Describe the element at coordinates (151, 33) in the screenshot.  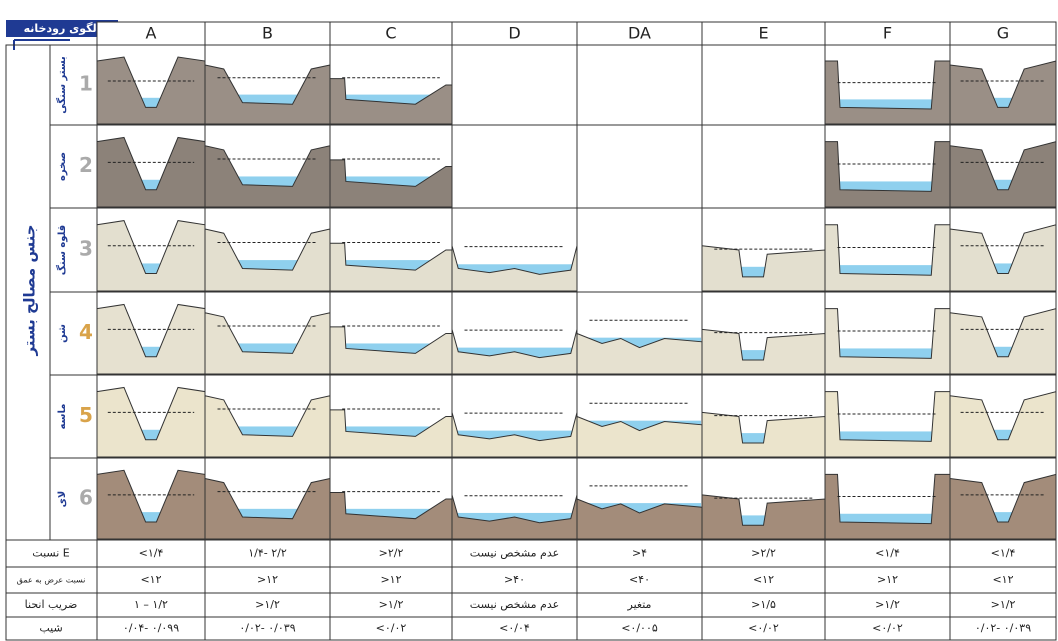
I see `column-label: A` at that location.